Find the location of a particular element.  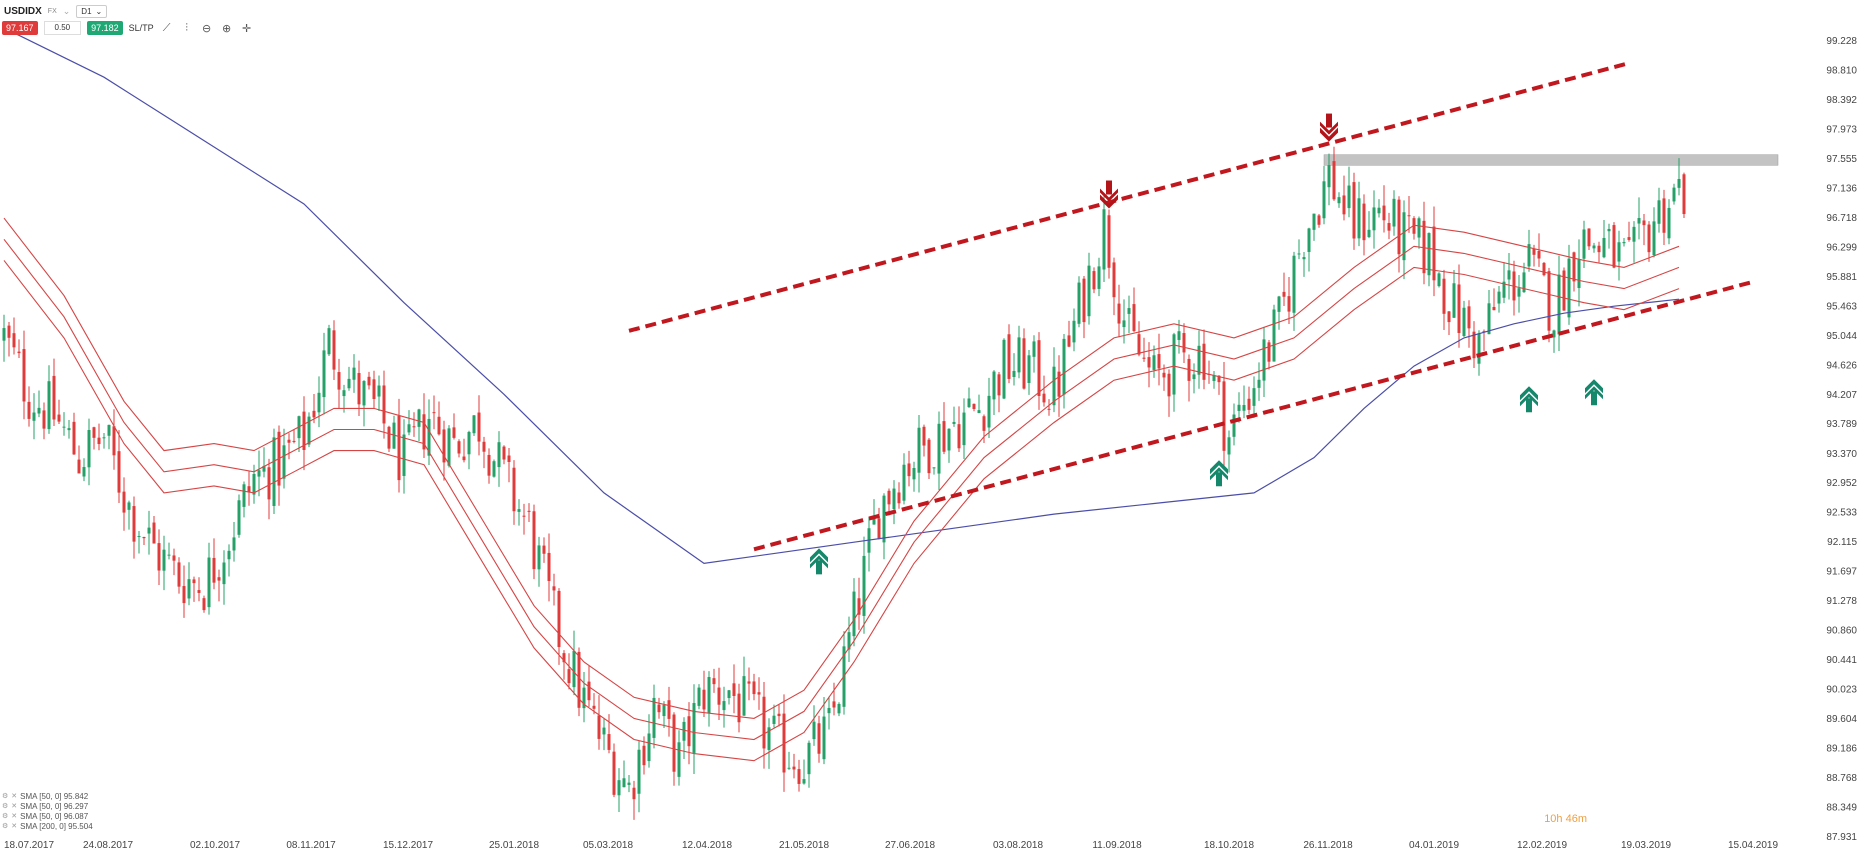

close-icon: ✕ is located at coordinates (14, 806).